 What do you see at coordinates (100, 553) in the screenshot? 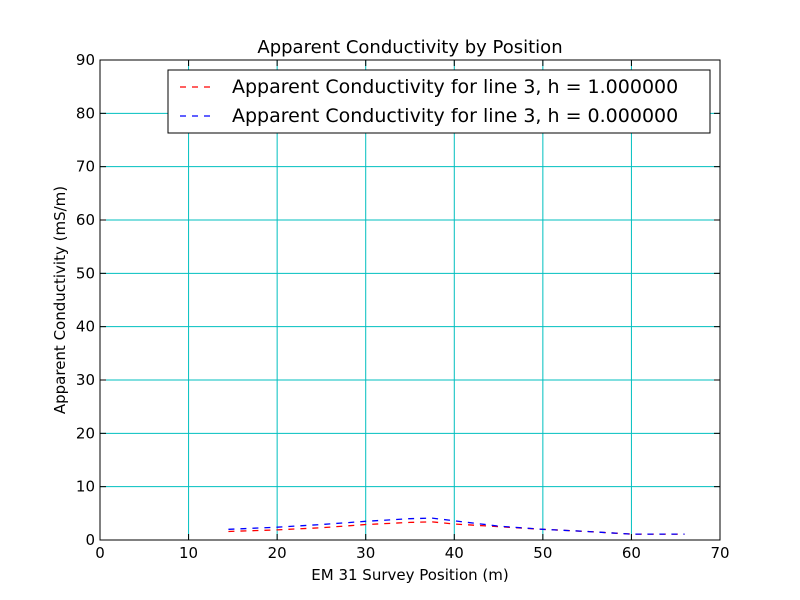
I see `x-tick-label: 0` at bounding box center [100, 553].